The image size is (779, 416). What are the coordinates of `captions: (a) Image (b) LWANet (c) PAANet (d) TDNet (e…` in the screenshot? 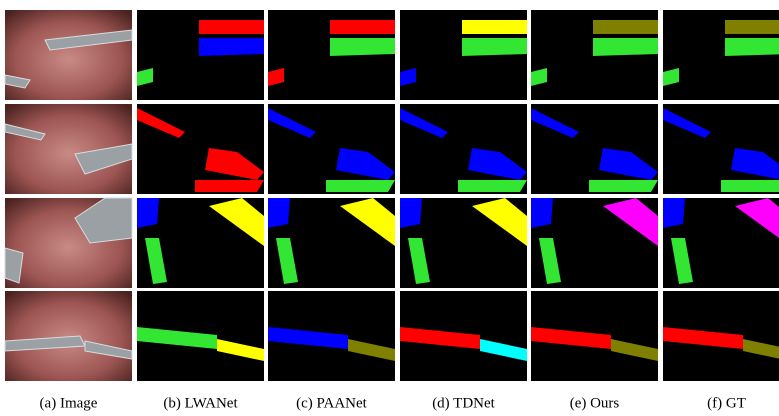 It's located at (393, 403).